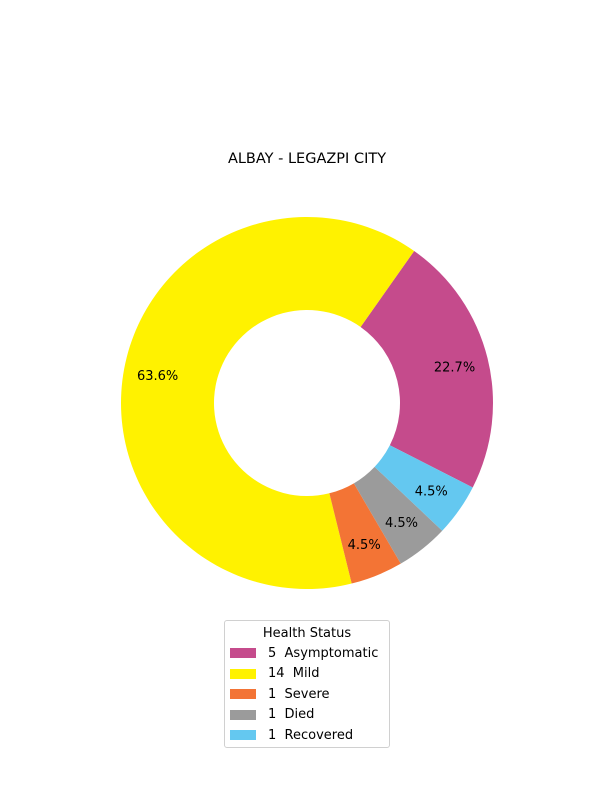  Describe the element at coordinates (294, 674) in the screenshot. I see `legend-label: 14 Mild` at that location.